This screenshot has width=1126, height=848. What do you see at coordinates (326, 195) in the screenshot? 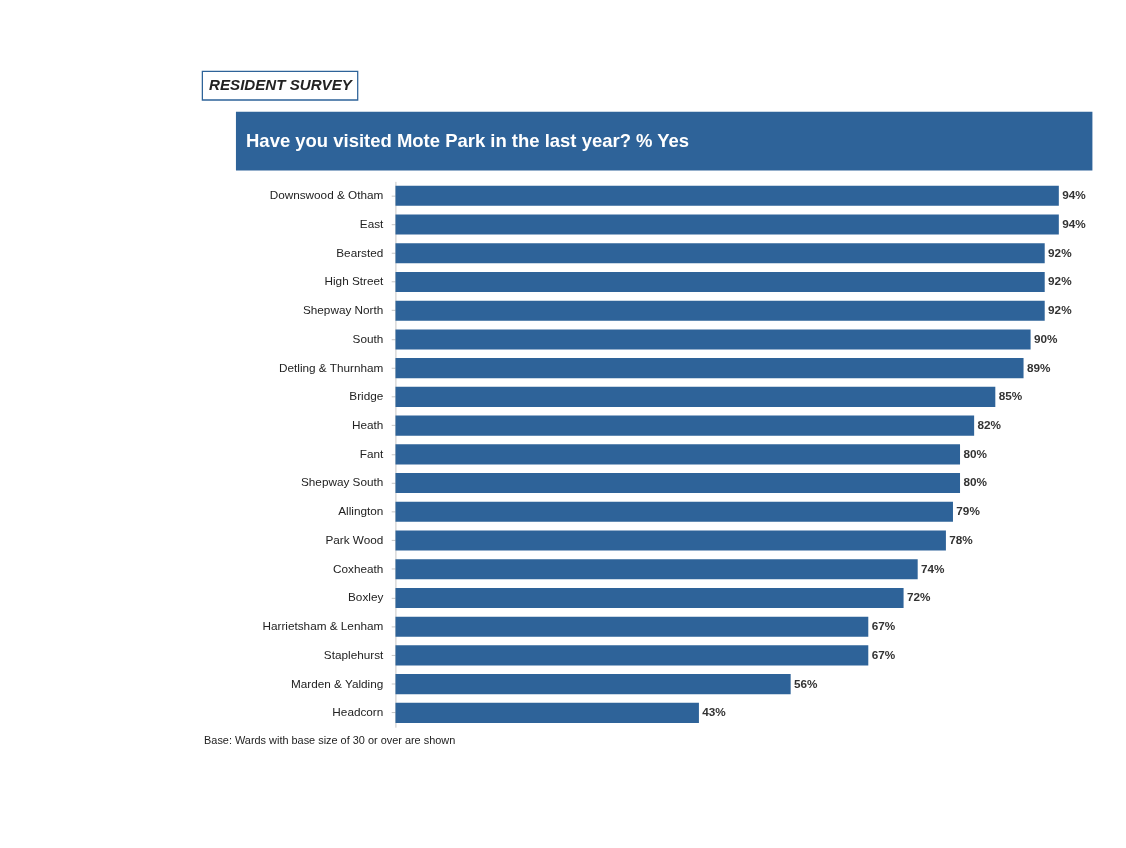
I see `y-tick-label: Downswood & Otham` at bounding box center [326, 195].